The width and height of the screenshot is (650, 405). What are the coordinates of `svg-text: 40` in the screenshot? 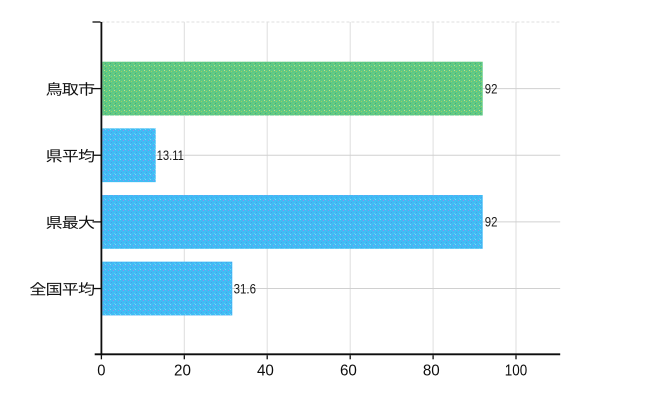 It's located at (265, 371).